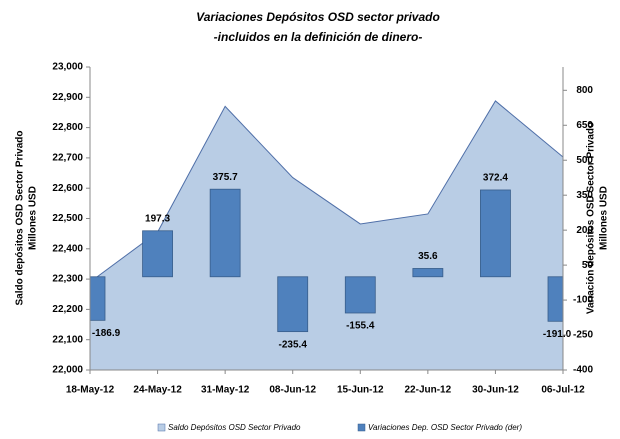 Image resolution: width=620 pixels, height=439 pixels. Describe the element at coordinates (33, 218) in the screenshot. I see `y-axis-label: Millones USD` at that location.